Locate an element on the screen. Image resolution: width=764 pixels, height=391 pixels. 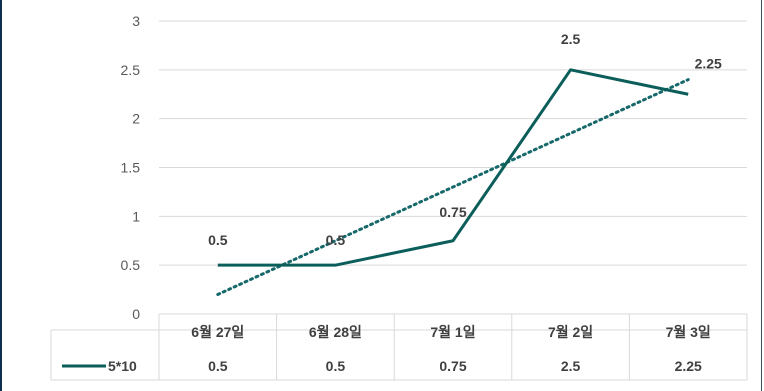
y-tick-label: 0.5 is located at coordinates (131, 265).